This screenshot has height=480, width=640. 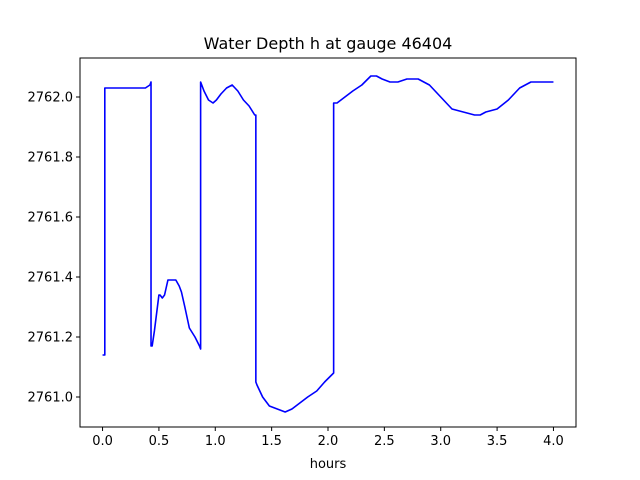 What do you see at coordinates (215, 441) in the screenshot?
I see `x-tick-label: 1.0` at bounding box center [215, 441].